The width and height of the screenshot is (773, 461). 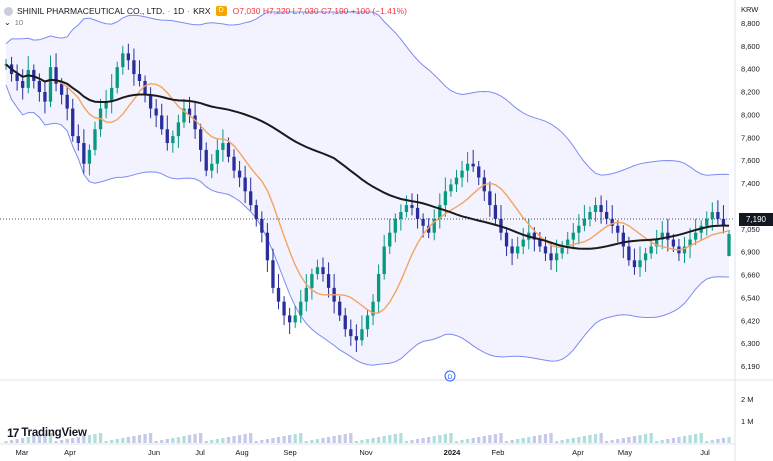 I want to click on symbol-name: SHINIL PHARMACEUTICAL CO., LTD., so click(x=91, y=11).